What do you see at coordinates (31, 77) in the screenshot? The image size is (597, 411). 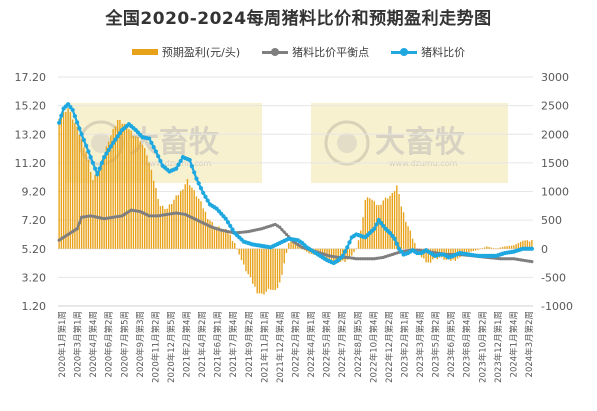 I see `y-left-tick-label: 17.20` at bounding box center [31, 77].